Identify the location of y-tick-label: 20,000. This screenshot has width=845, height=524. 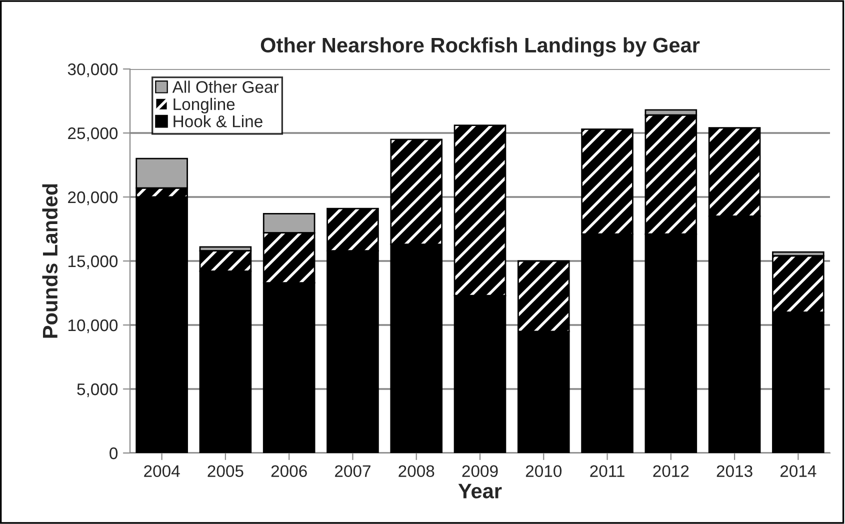
(93, 198).